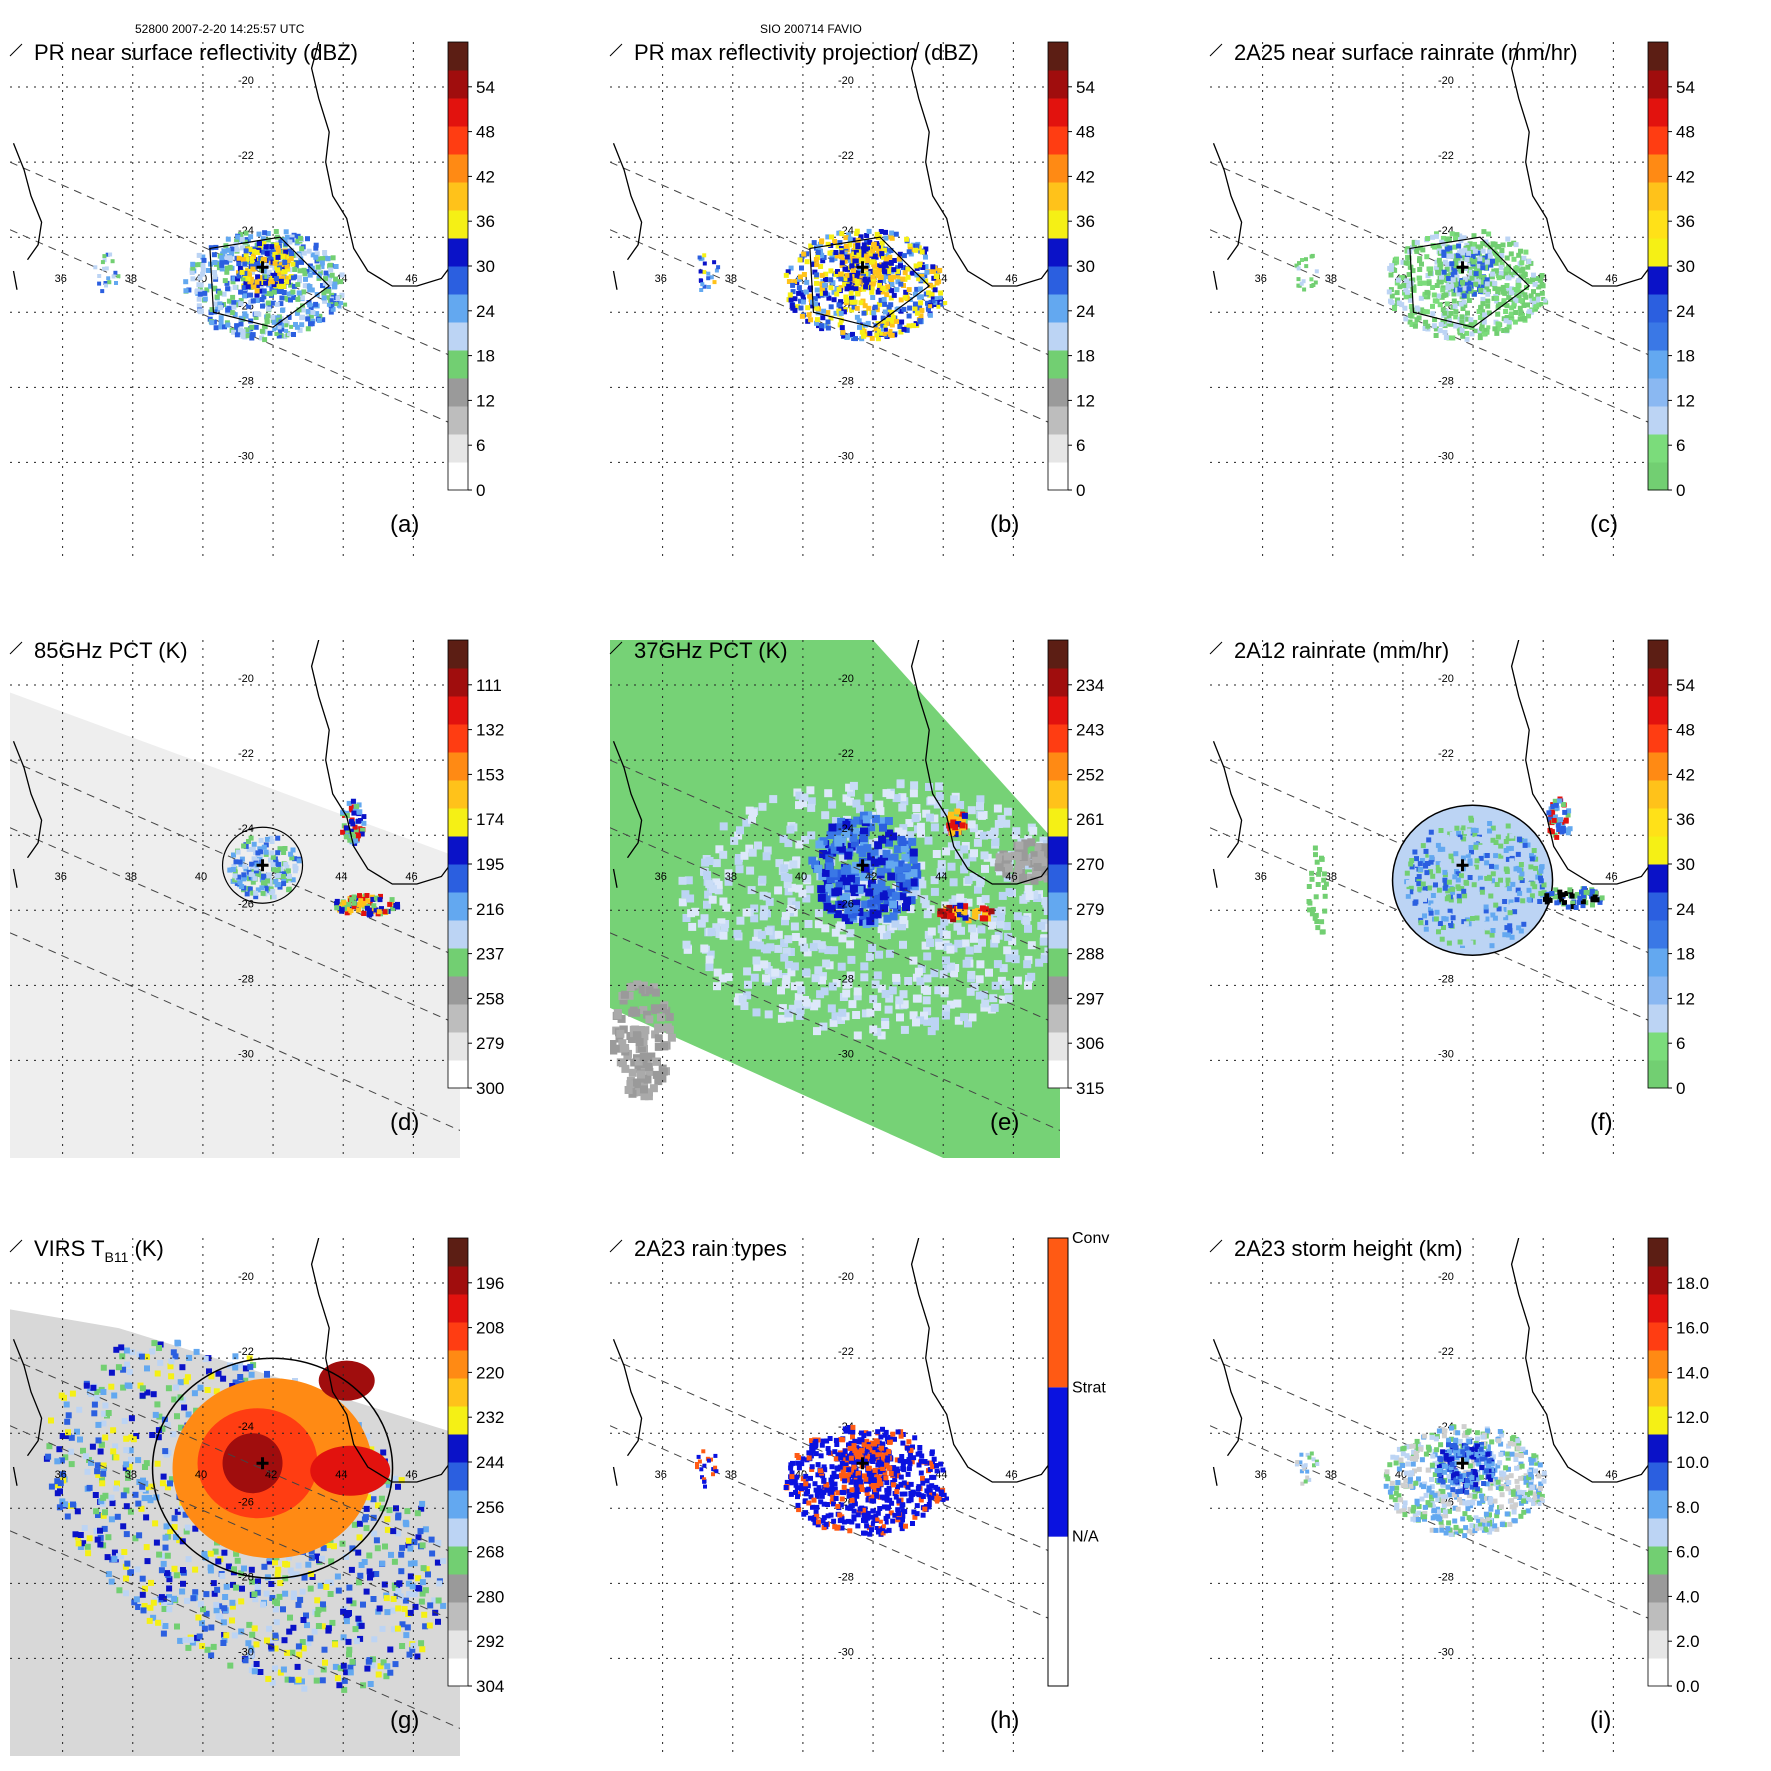 The image size is (1771, 1771). I want to click on corner-mark, so click(616, 648).